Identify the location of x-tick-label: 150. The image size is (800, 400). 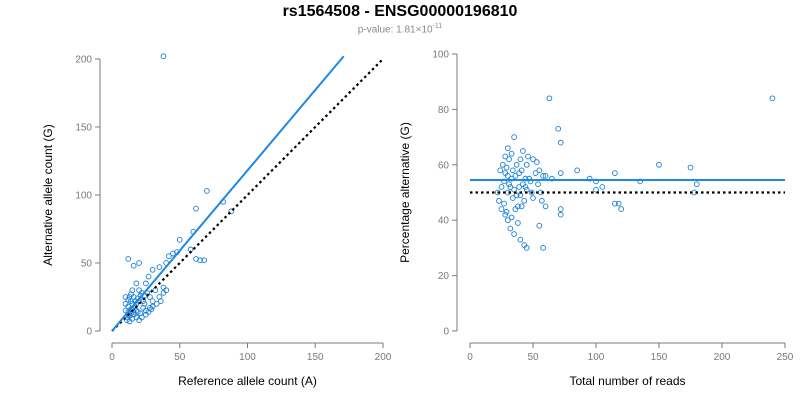
(659, 357).